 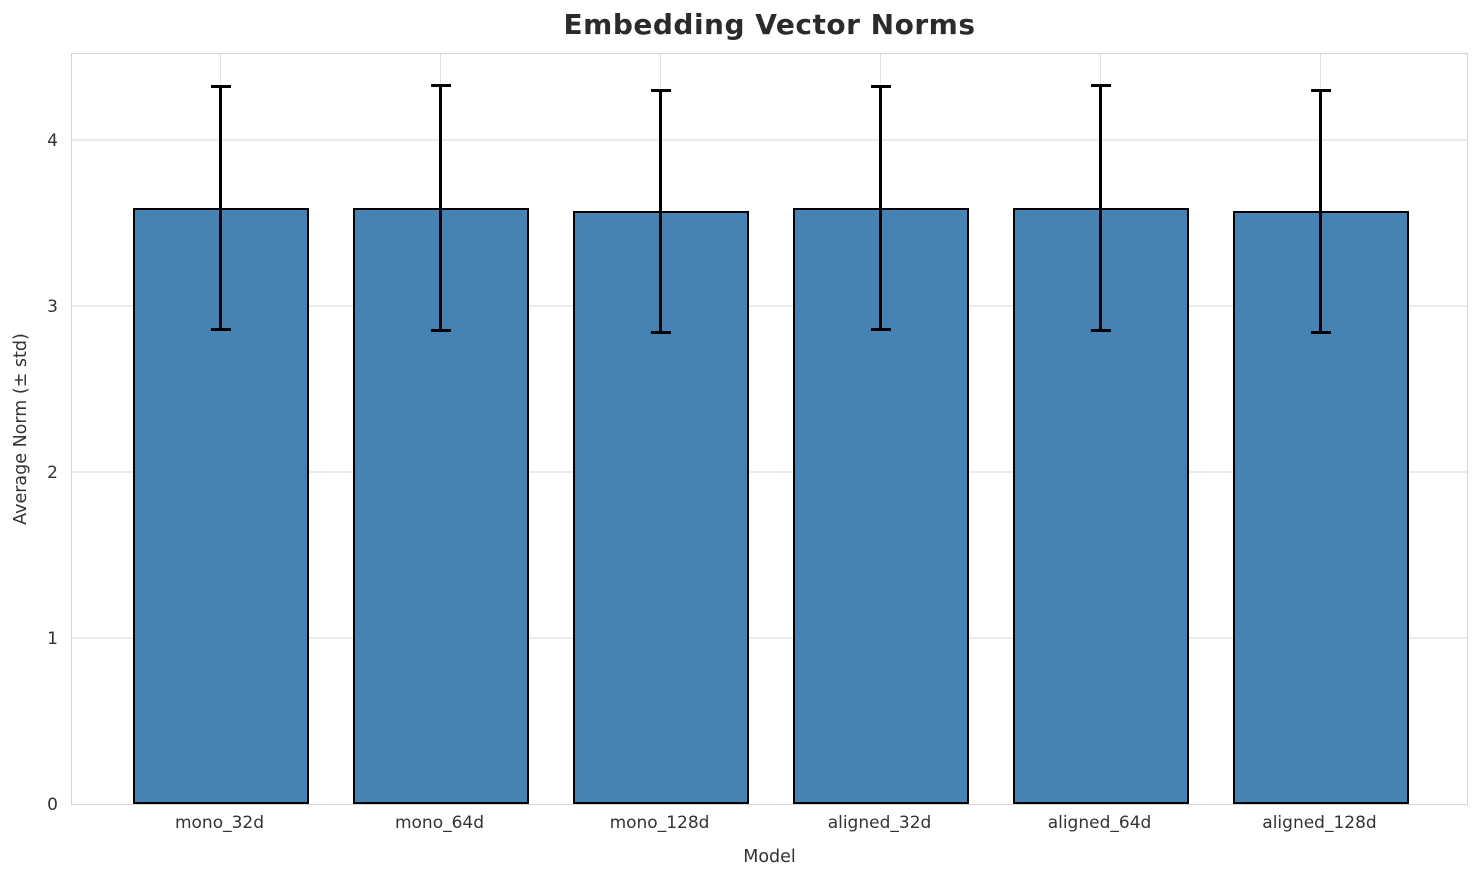 What do you see at coordinates (439, 823) in the screenshot?
I see `x-tick-label: mono_64d` at bounding box center [439, 823].